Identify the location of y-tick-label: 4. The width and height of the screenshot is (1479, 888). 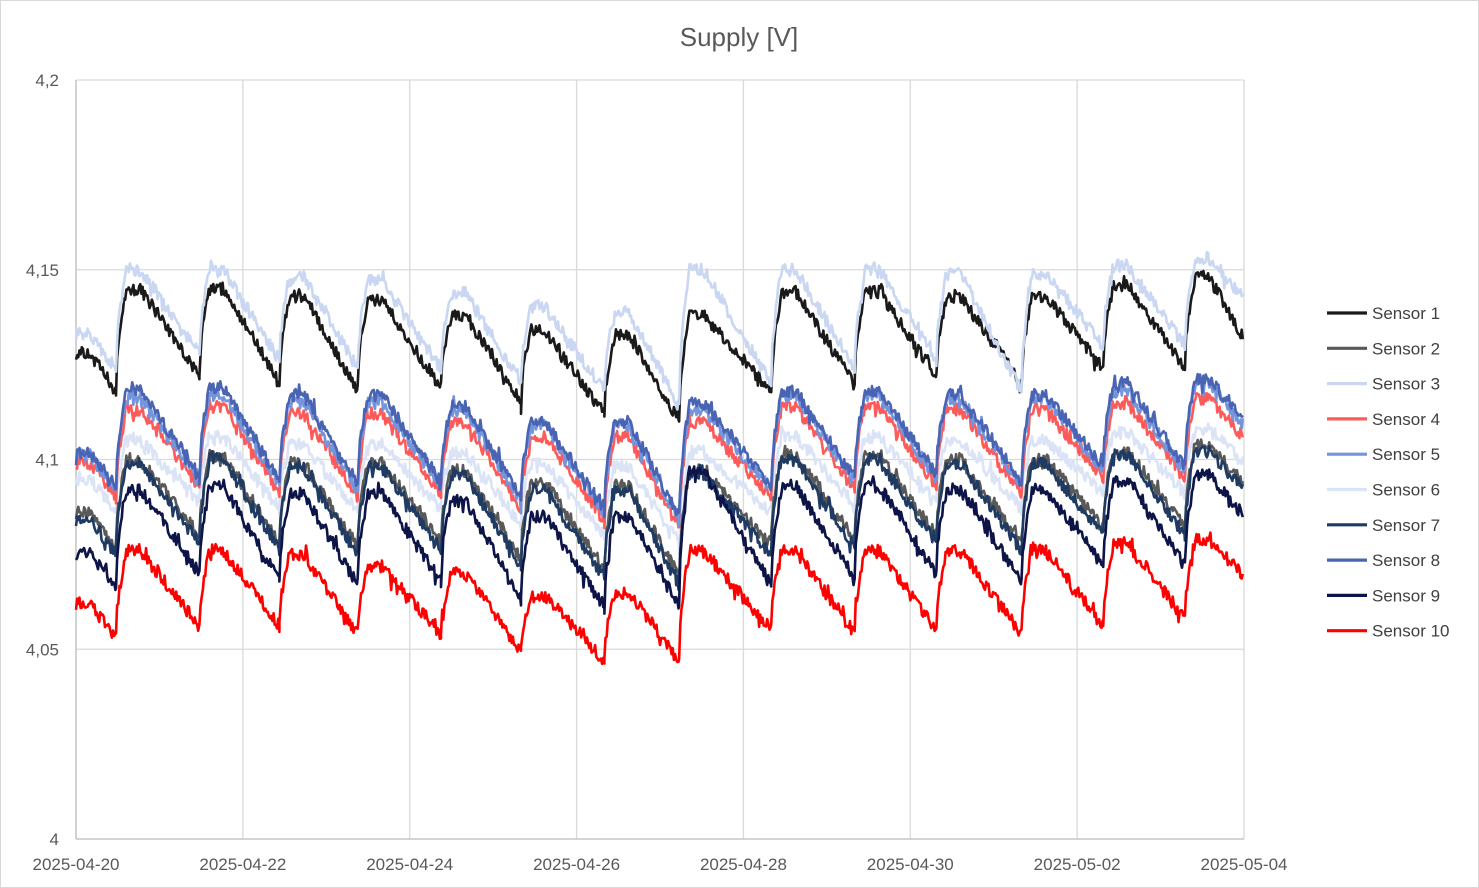
(54, 839).